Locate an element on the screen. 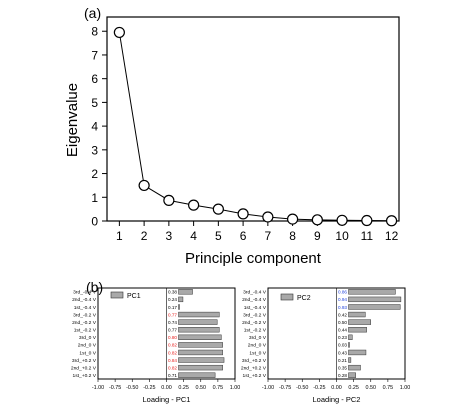  value-label: 0.71 is located at coordinates (172, 375).